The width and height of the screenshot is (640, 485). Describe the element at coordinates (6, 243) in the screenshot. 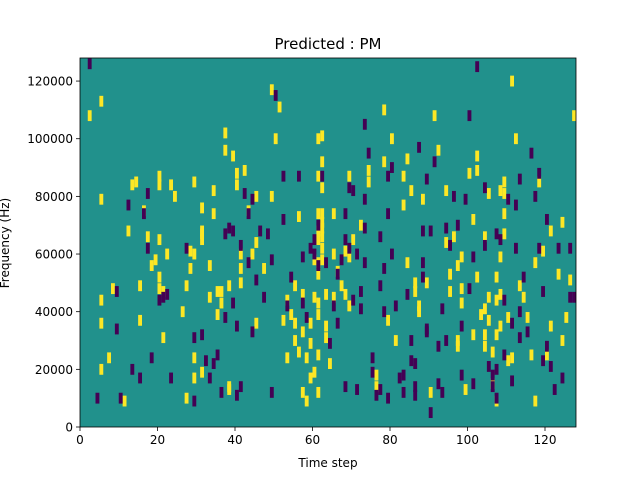

I see `y-axis-label: Frequency (Hz)` at that location.